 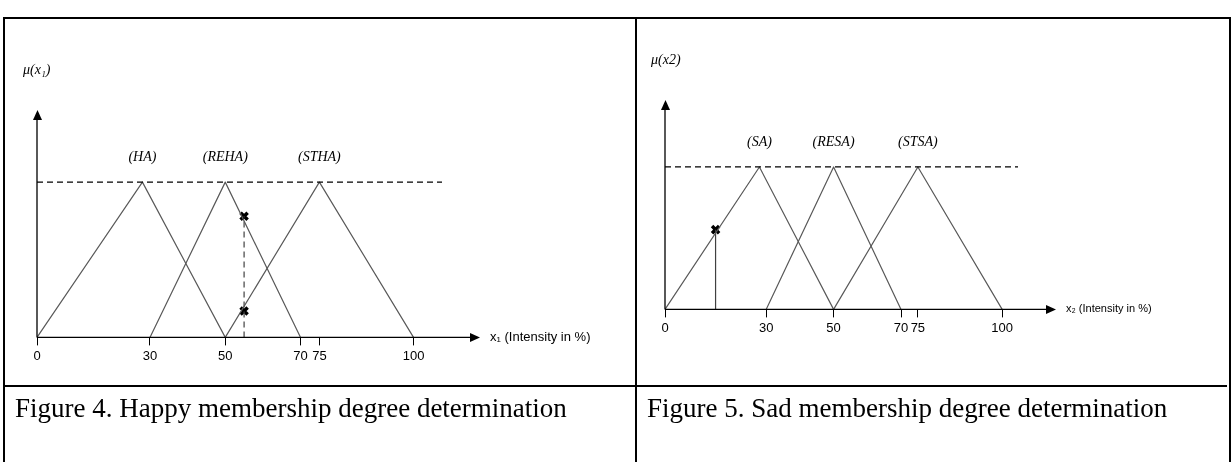 What do you see at coordinates (142, 156) in the screenshot?
I see `series-label: (HA)` at bounding box center [142, 156].